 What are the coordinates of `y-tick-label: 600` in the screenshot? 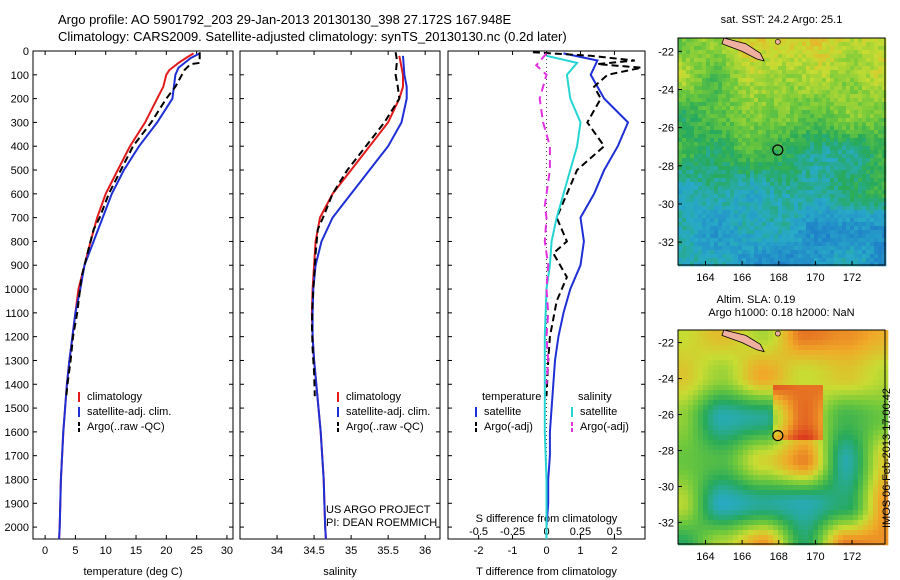 It's located at (20, 195).